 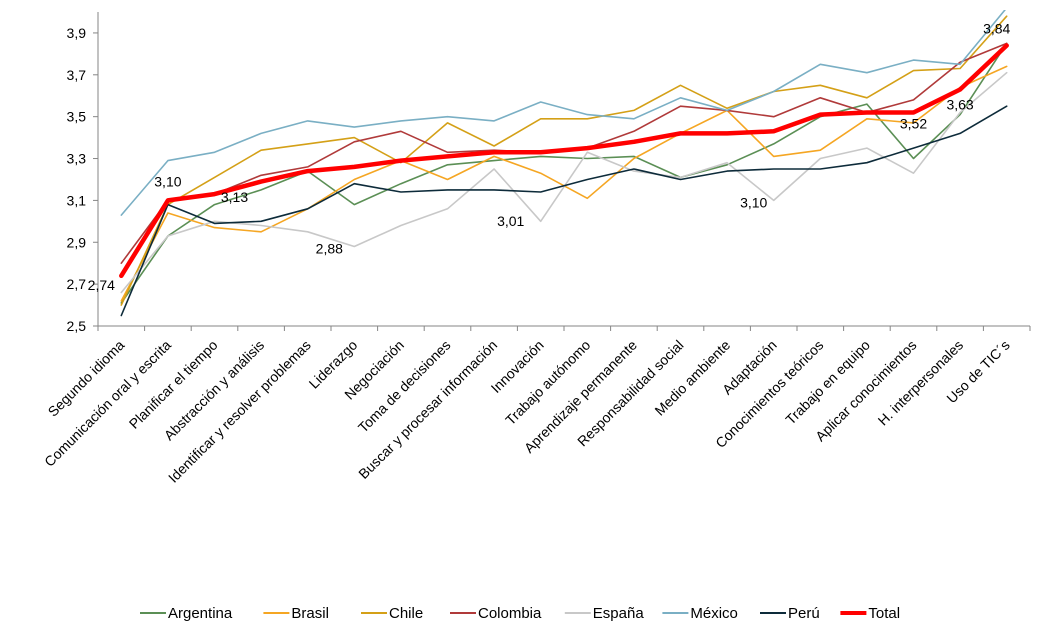 I want to click on data-label: 3,63, so click(x=959, y=104).